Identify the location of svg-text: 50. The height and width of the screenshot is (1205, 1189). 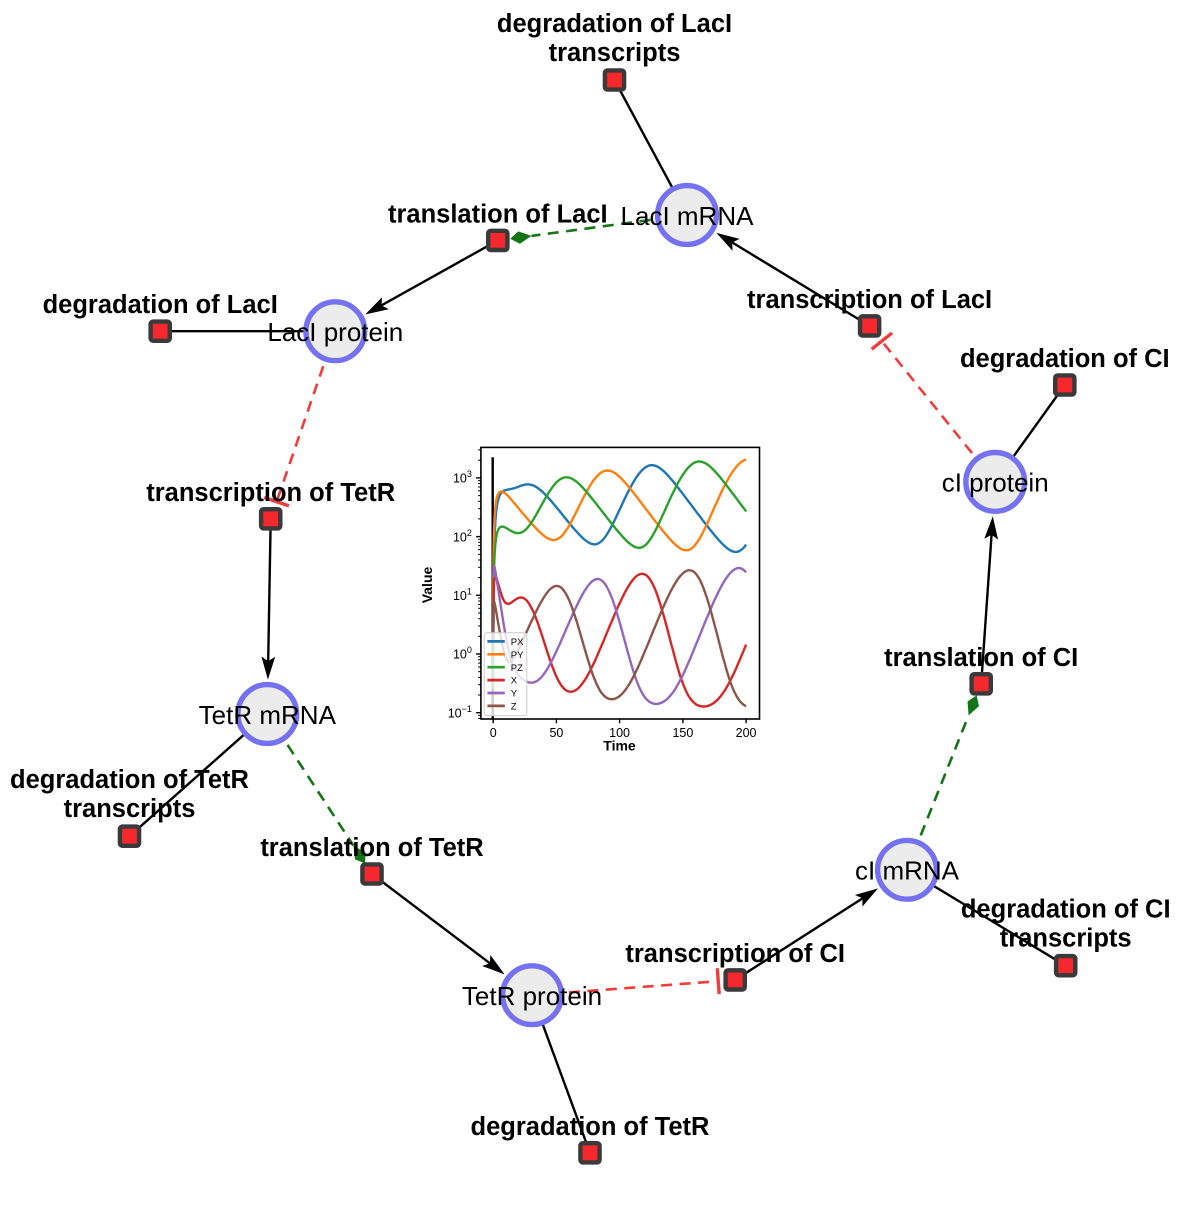
(556, 733).